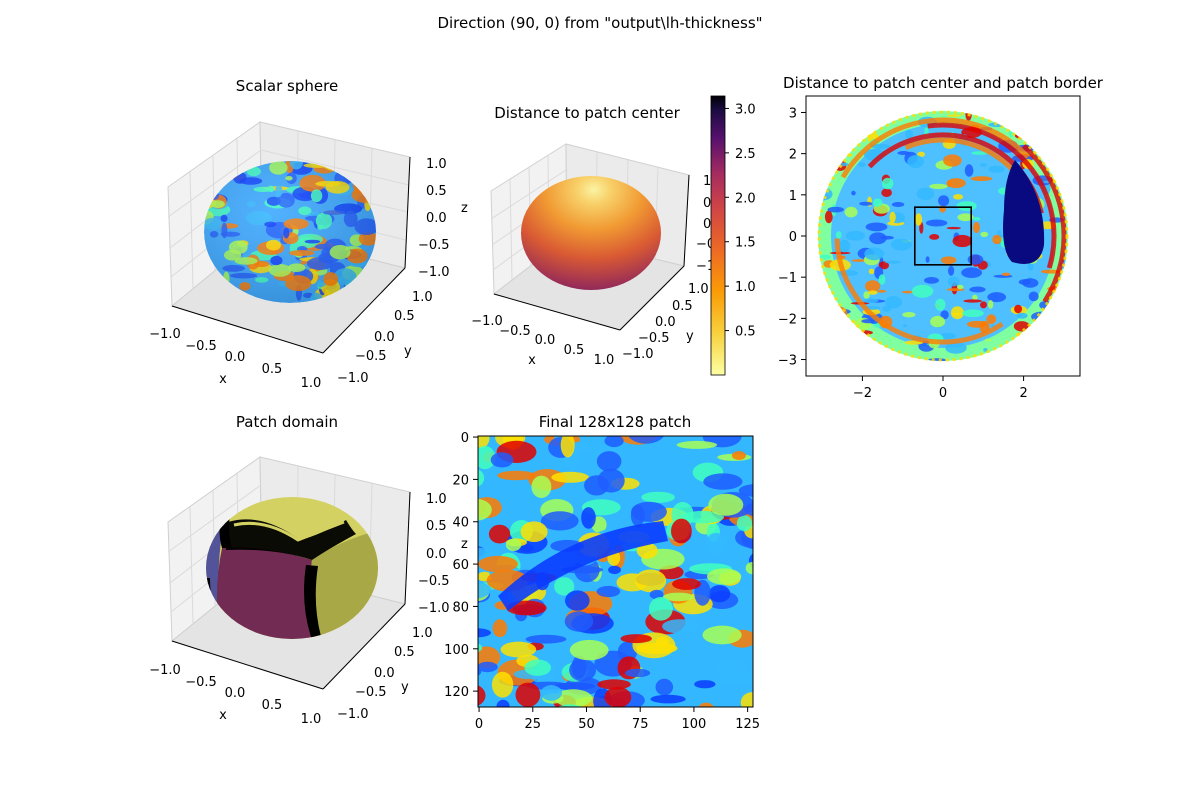 The image size is (1200, 800). What do you see at coordinates (465, 438) in the screenshot?
I see `y-tick-label: 0` at bounding box center [465, 438].